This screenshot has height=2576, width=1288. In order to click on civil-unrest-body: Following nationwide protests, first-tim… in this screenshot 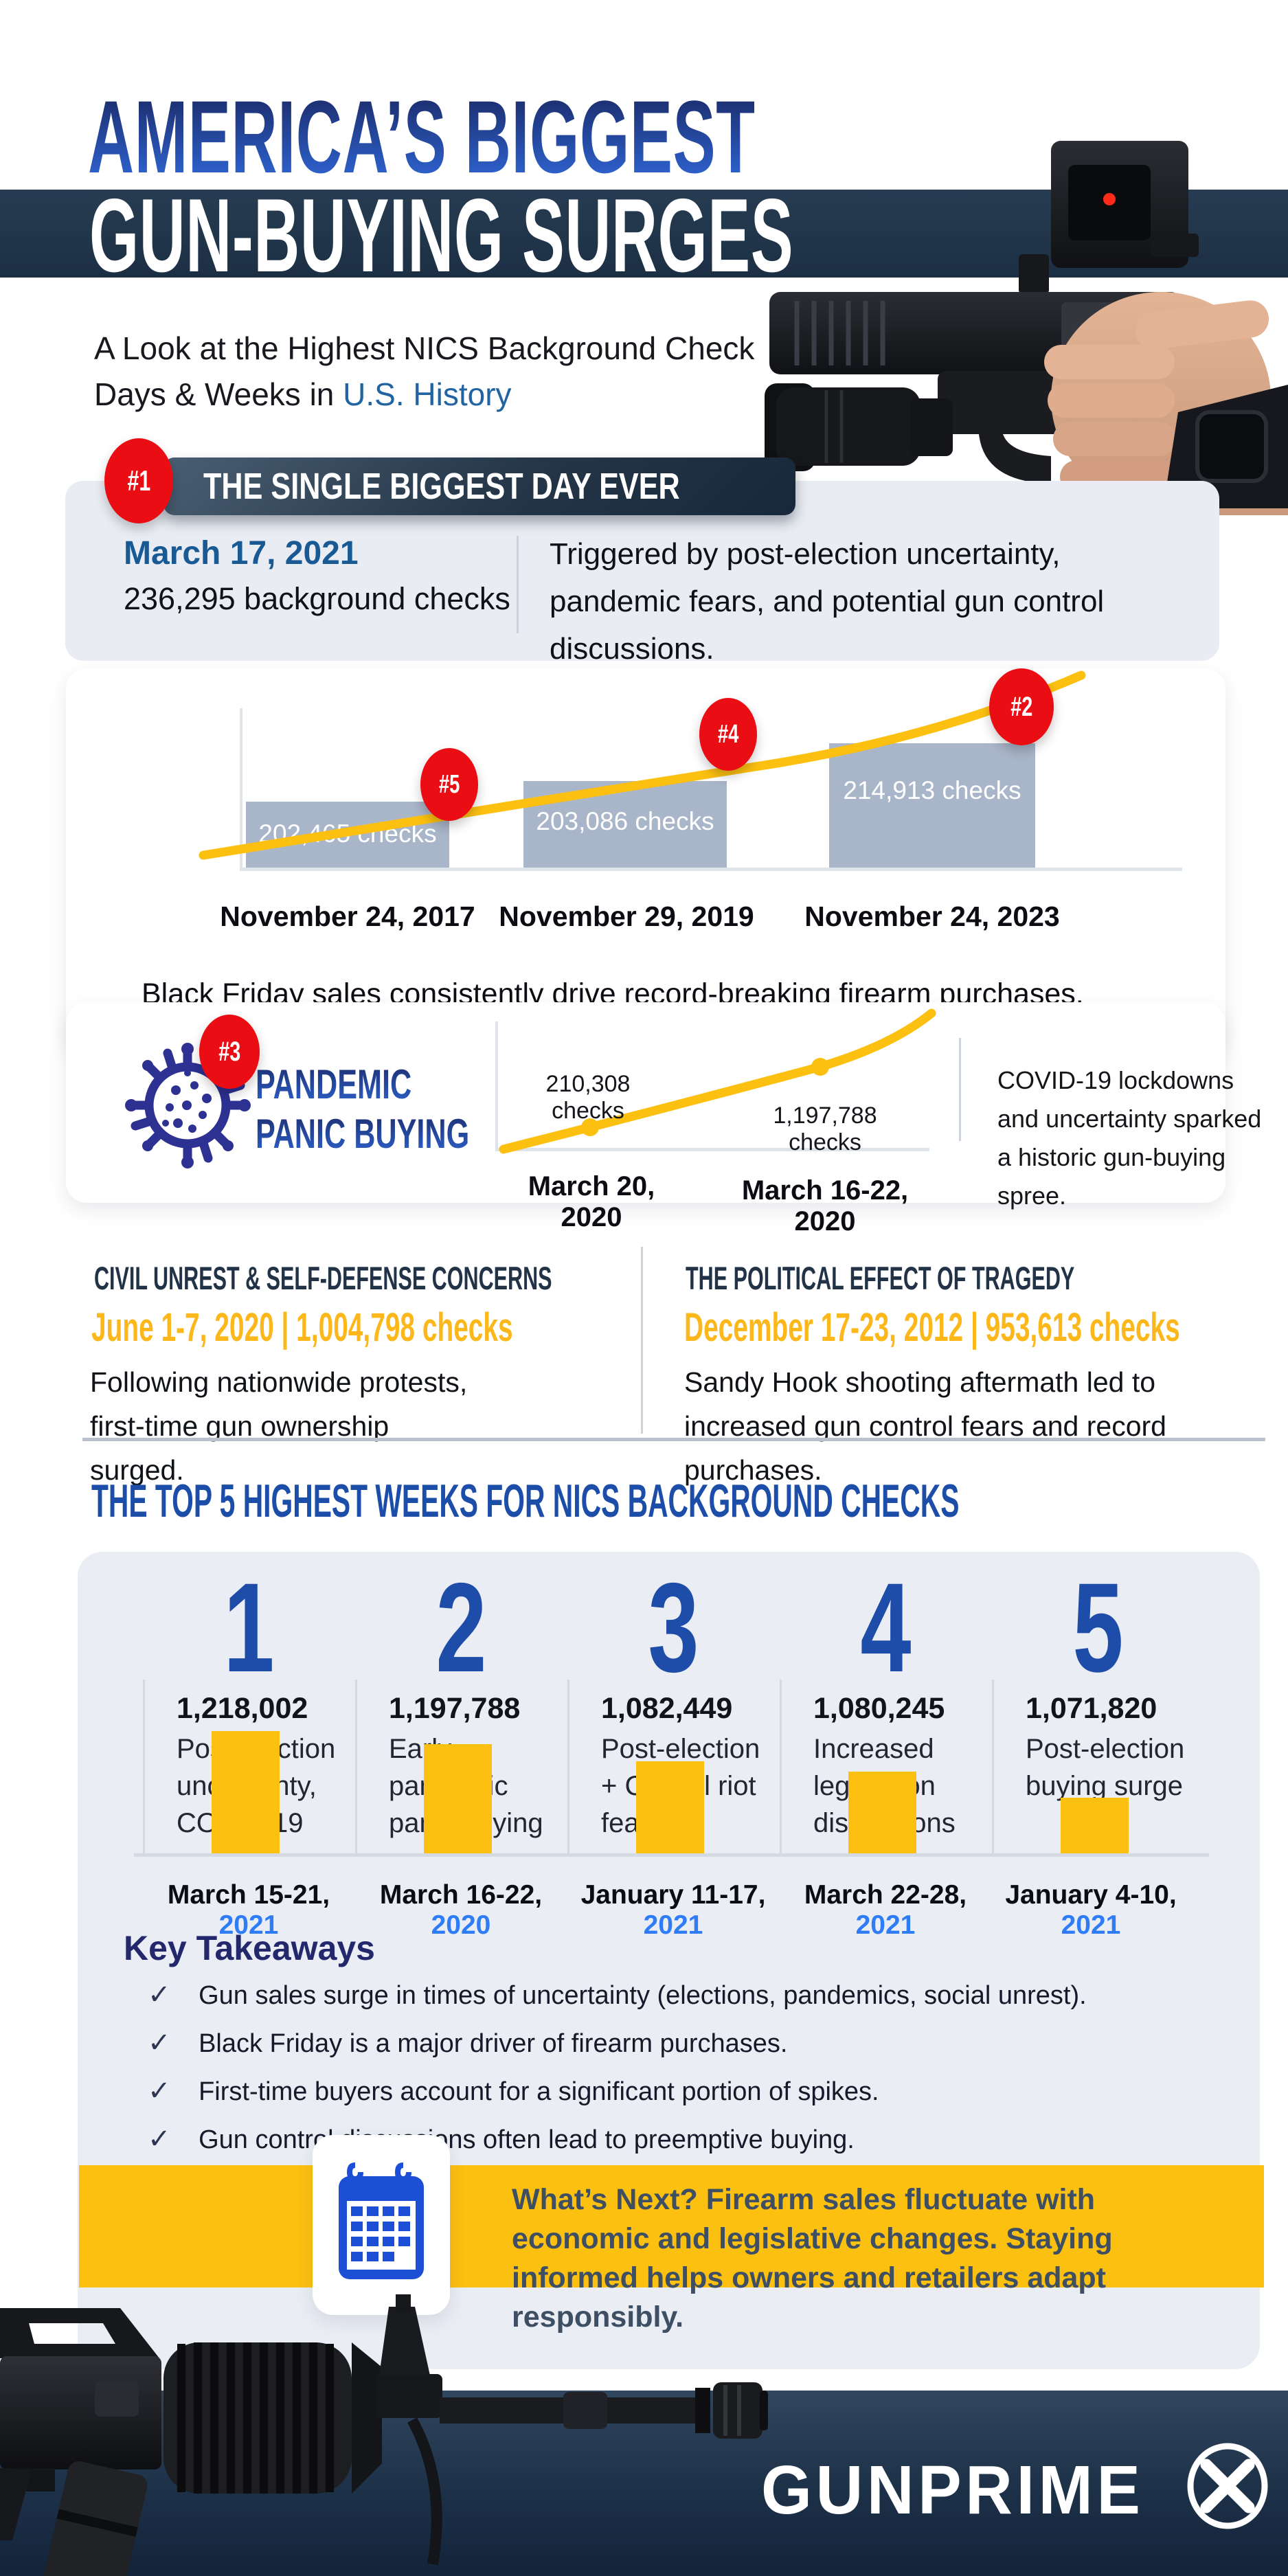, I will do `click(279, 1426)`.